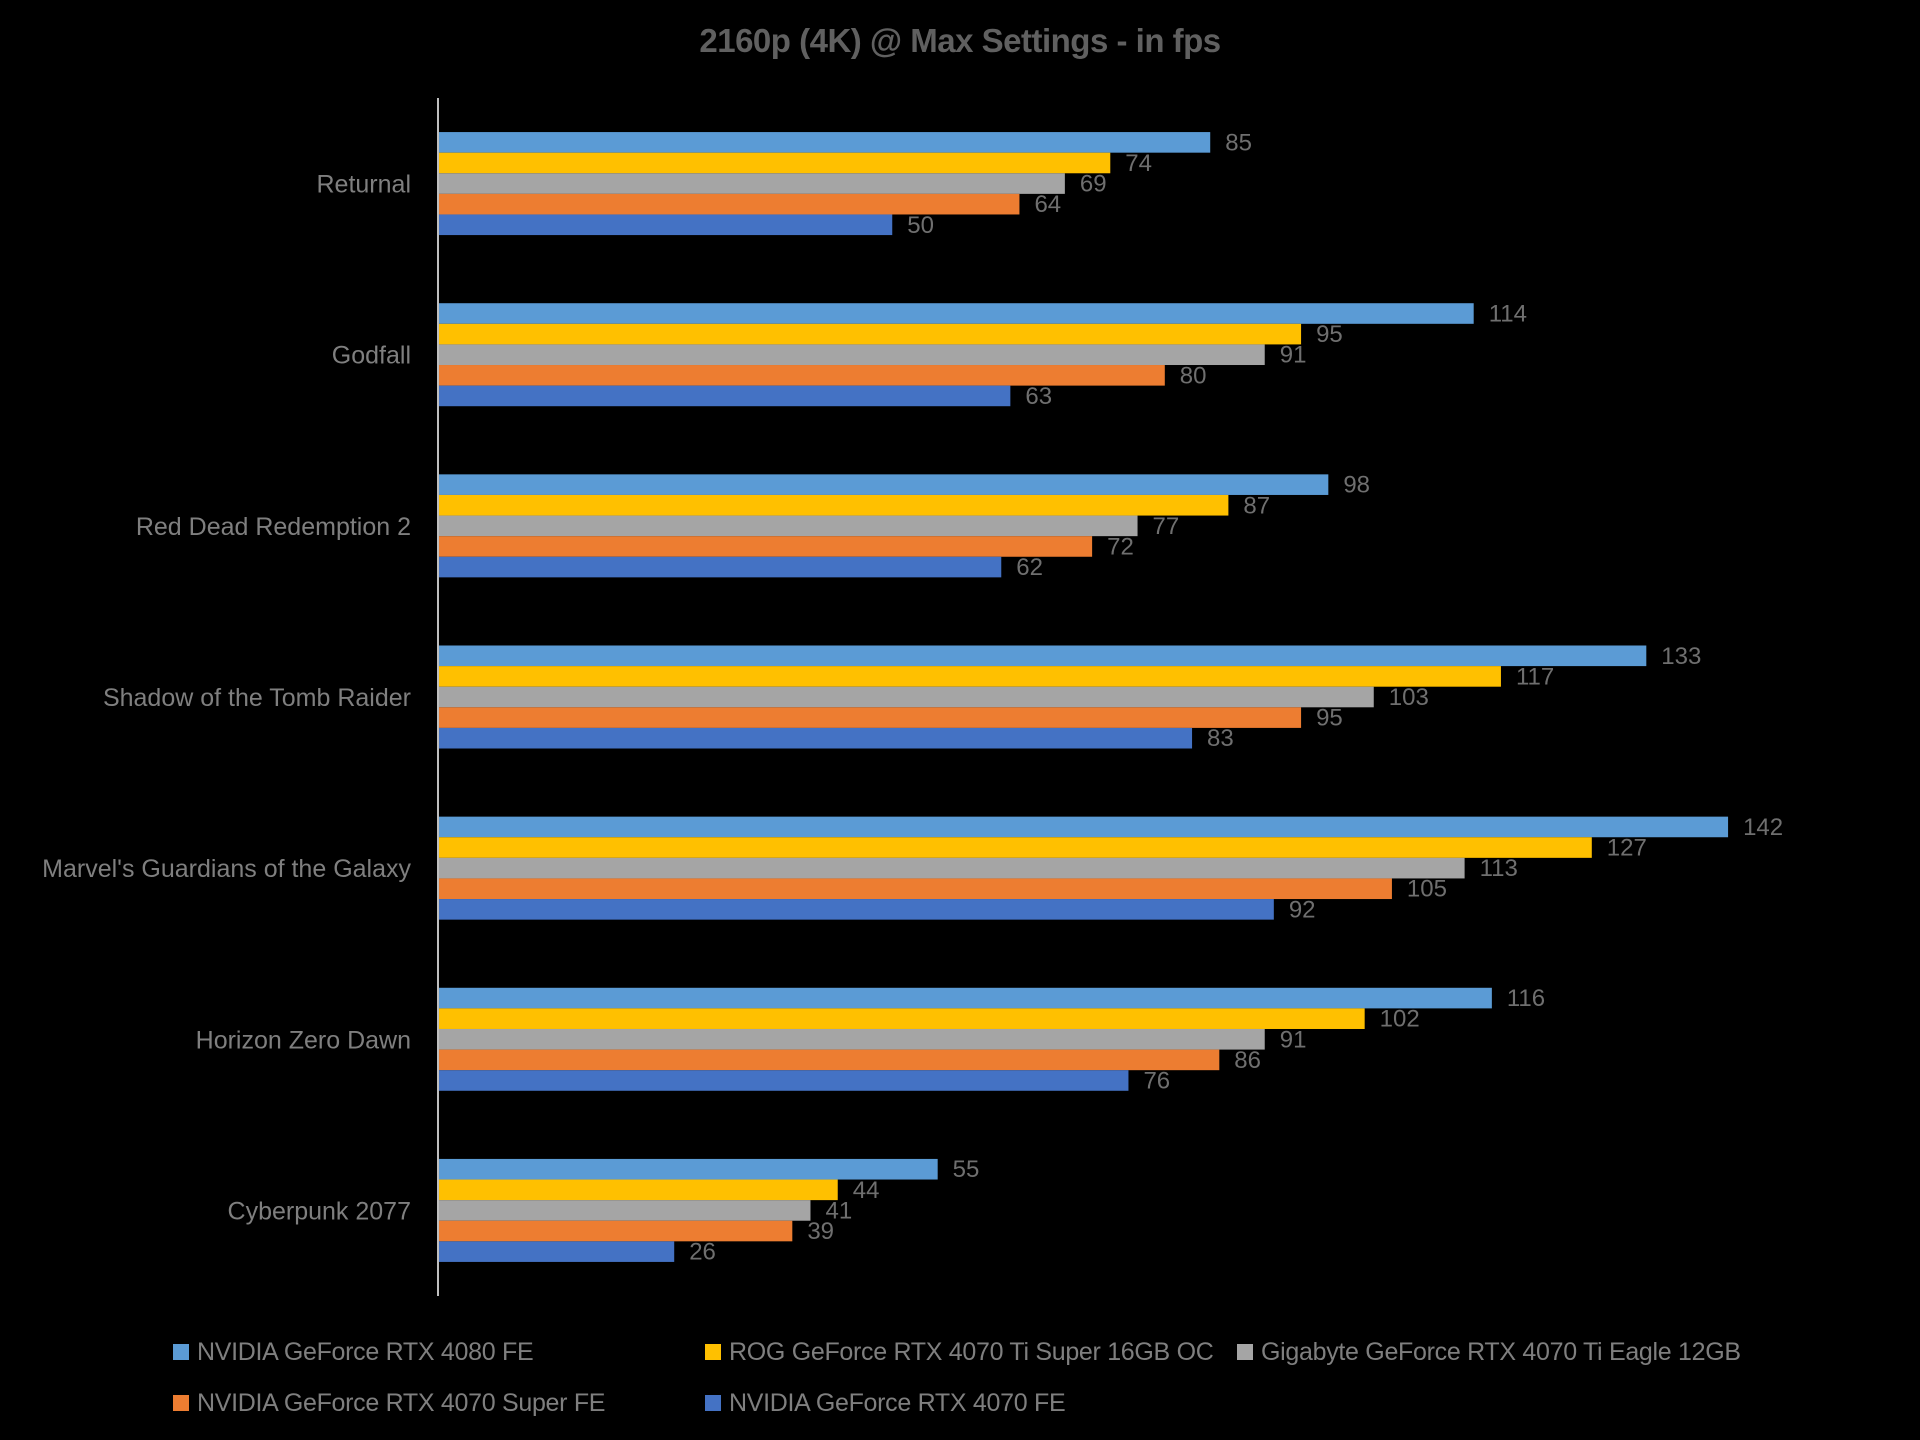 The height and width of the screenshot is (1440, 1920). I want to click on value-label: 98, so click(1356, 485).